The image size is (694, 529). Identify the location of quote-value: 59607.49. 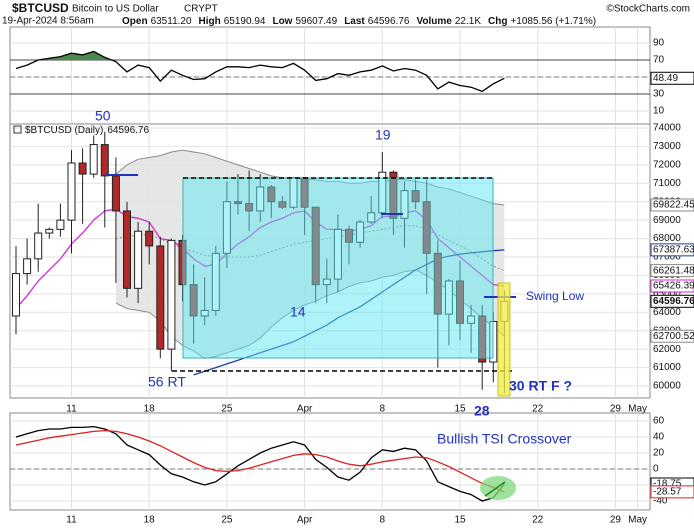
(316, 21).